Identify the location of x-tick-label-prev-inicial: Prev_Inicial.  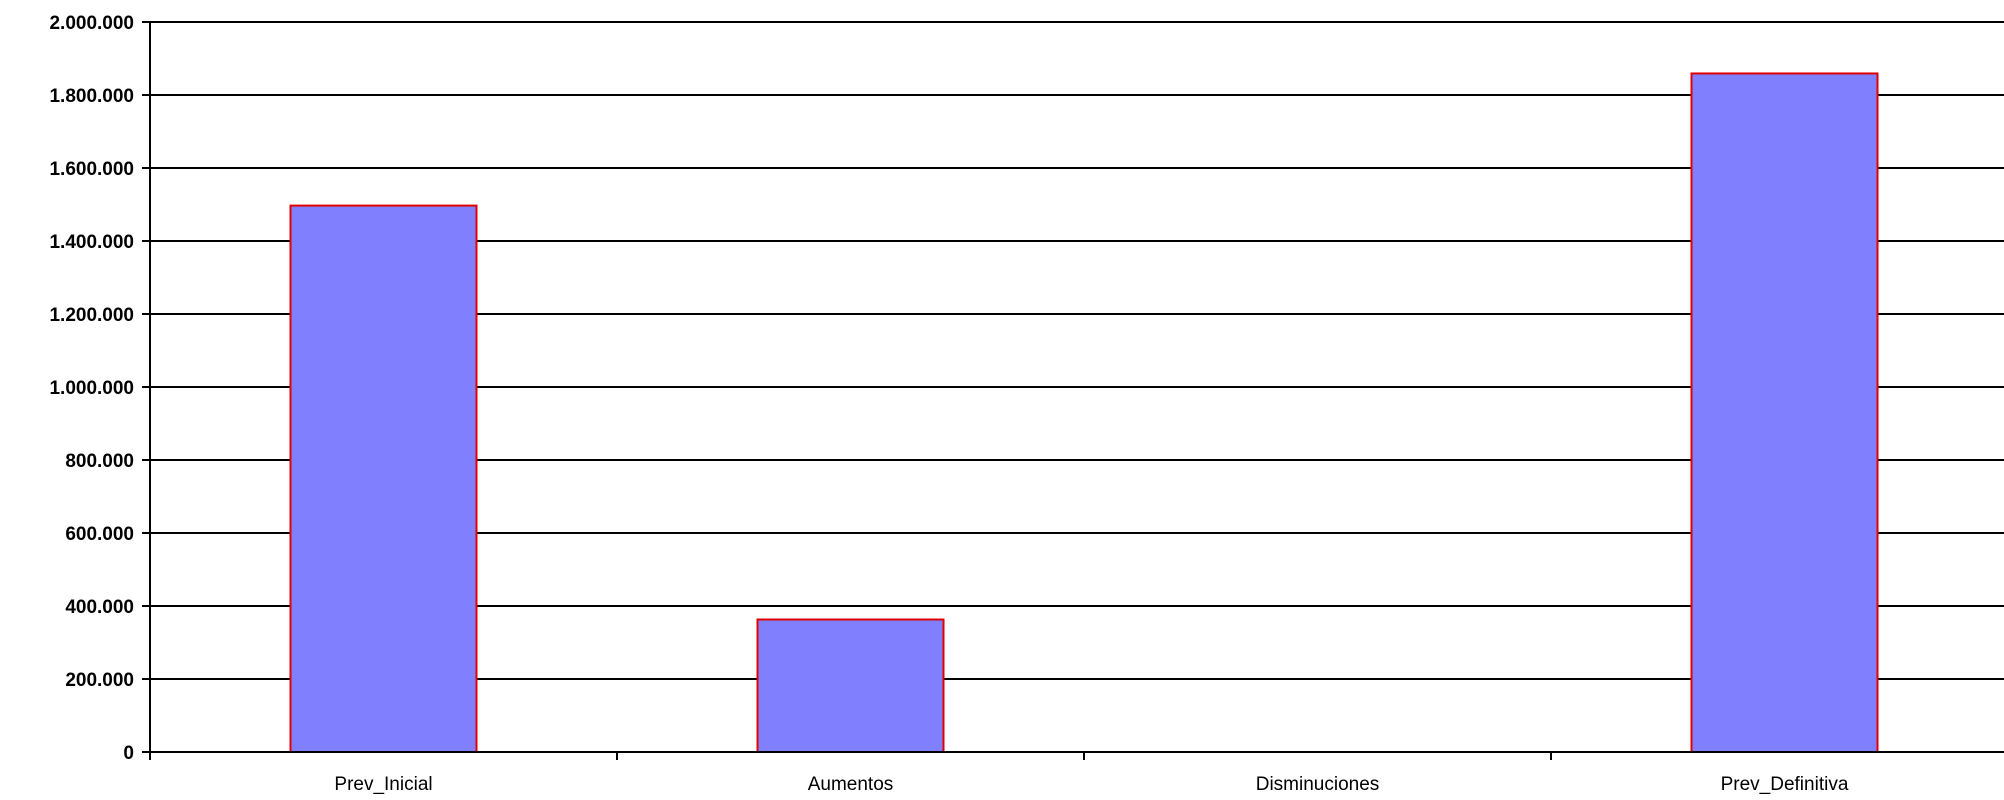
(383, 784).